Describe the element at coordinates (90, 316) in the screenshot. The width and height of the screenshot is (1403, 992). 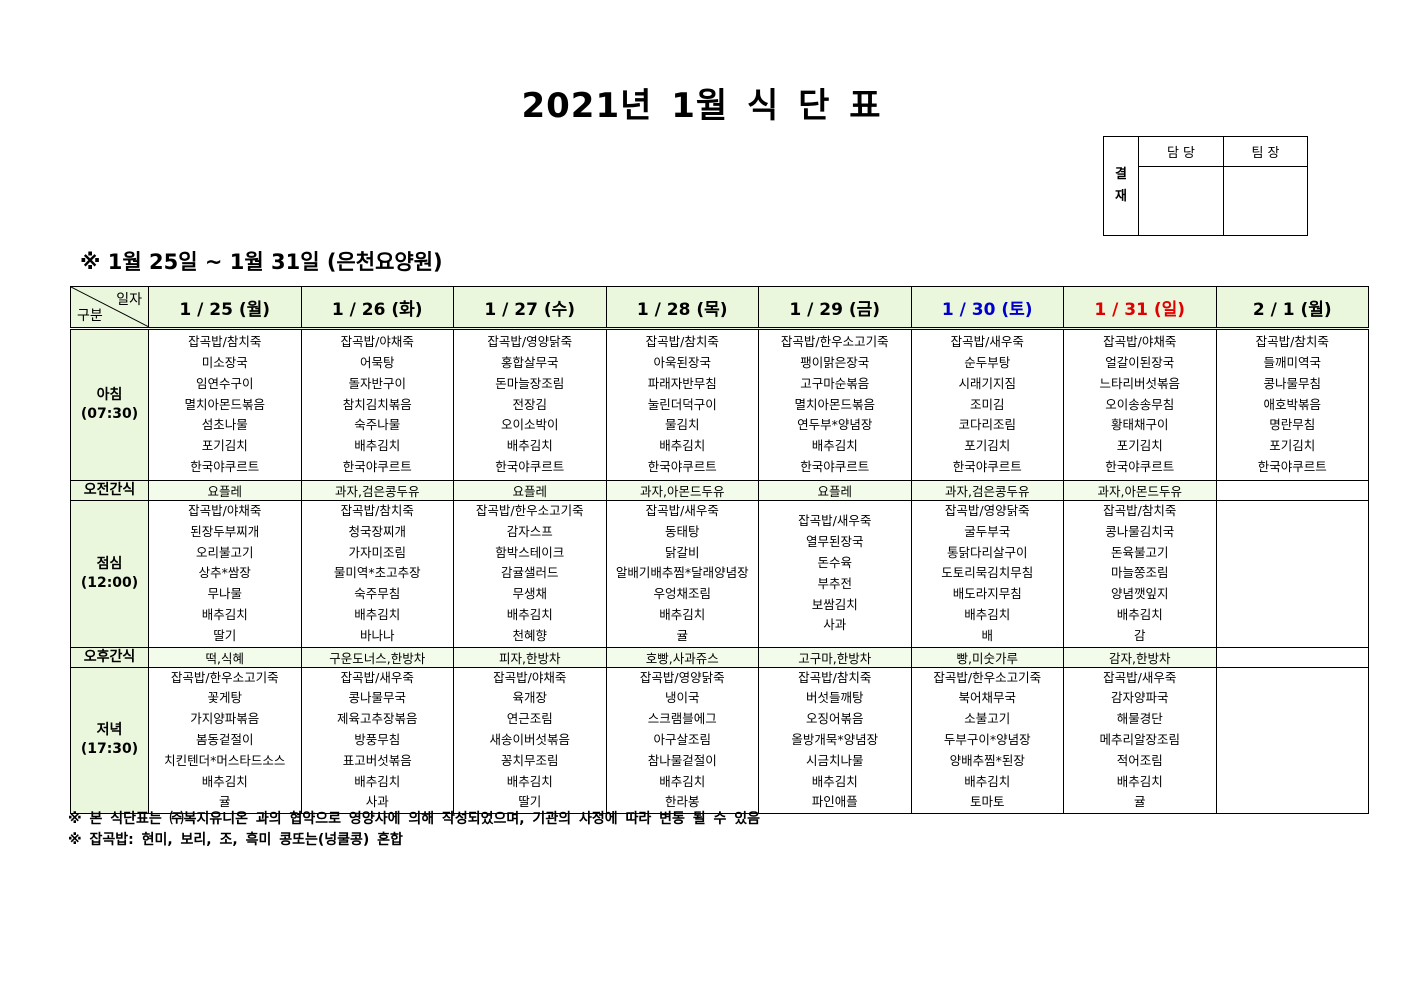
I see `corner-category-label: 구분` at that location.